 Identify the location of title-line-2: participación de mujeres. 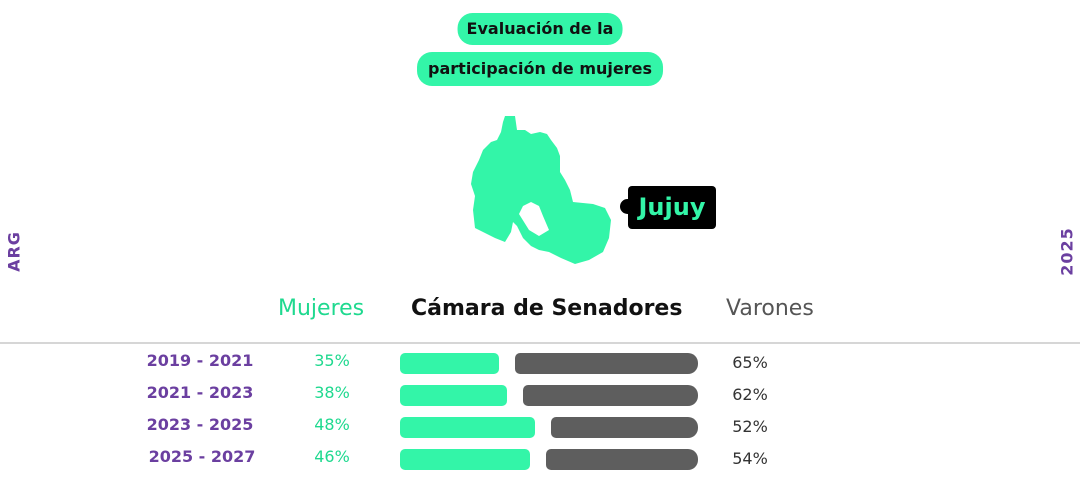
(540, 69).